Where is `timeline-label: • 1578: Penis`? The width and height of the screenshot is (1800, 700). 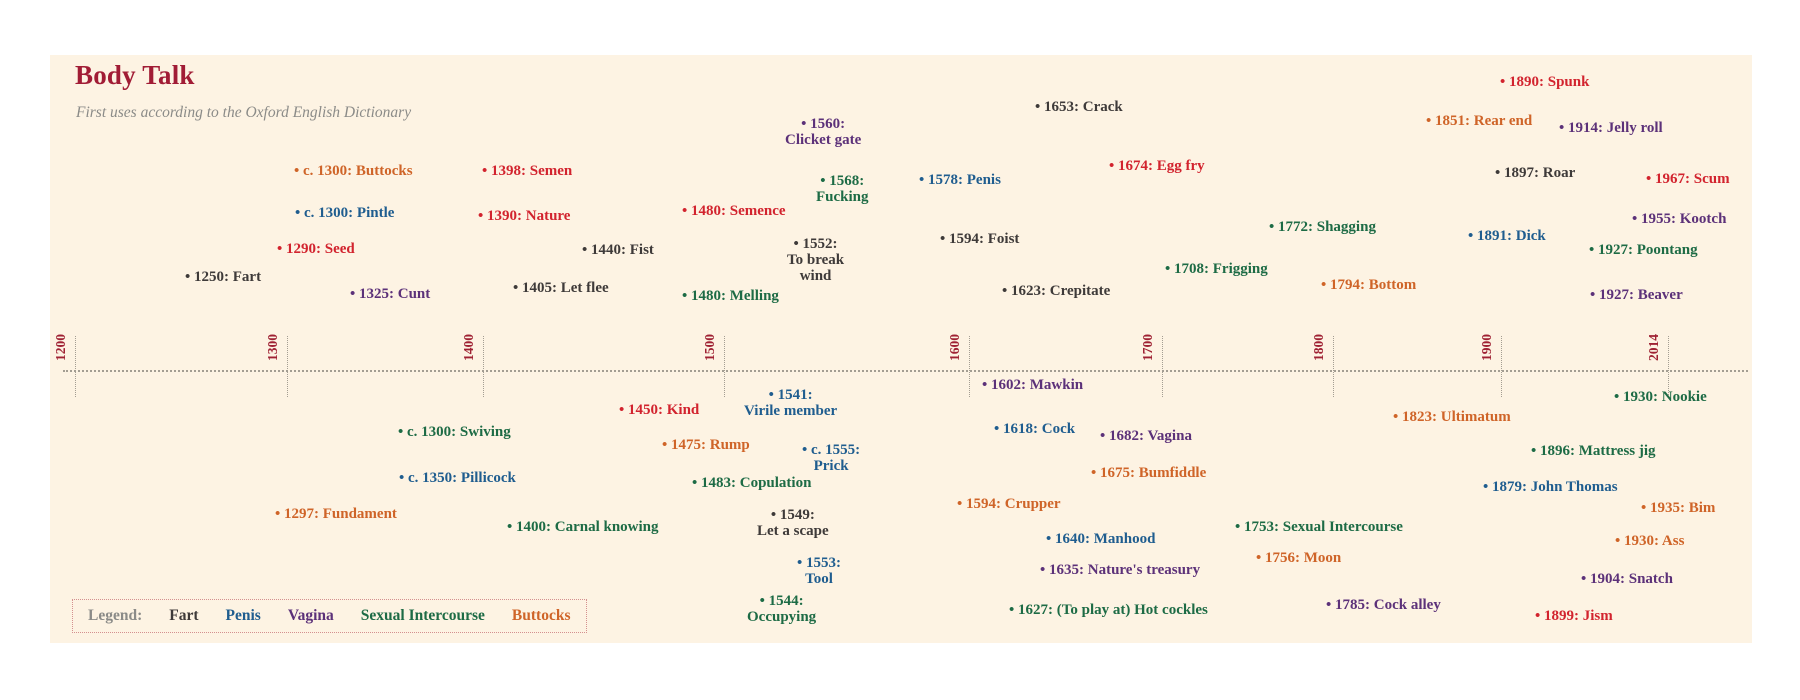
timeline-label: • 1578: Penis is located at coordinates (960, 180).